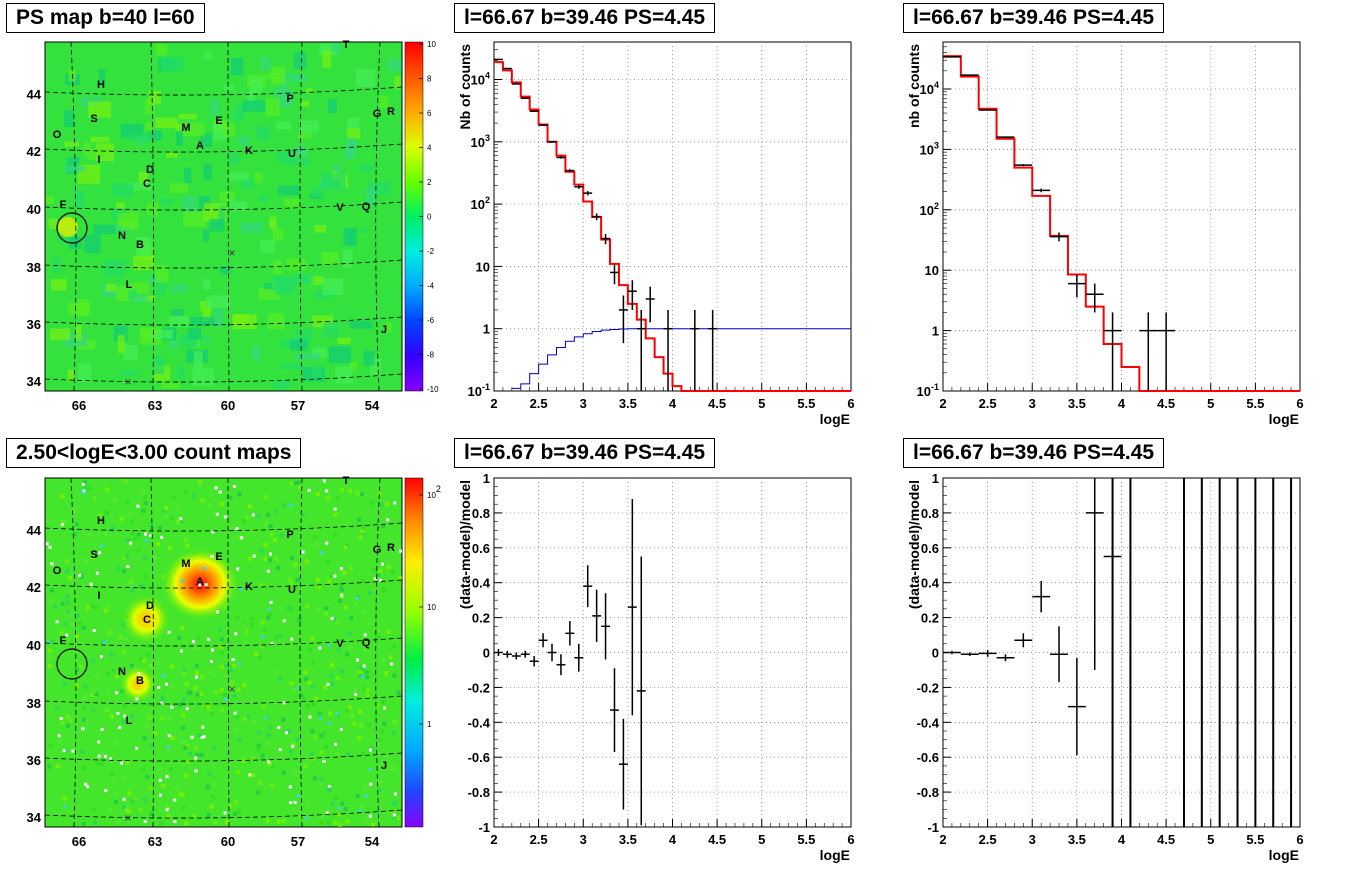 The height and width of the screenshot is (871, 1348). What do you see at coordinates (465, 544) in the screenshot?
I see `y-axis-title: (data-model)/model` at bounding box center [465, 544].